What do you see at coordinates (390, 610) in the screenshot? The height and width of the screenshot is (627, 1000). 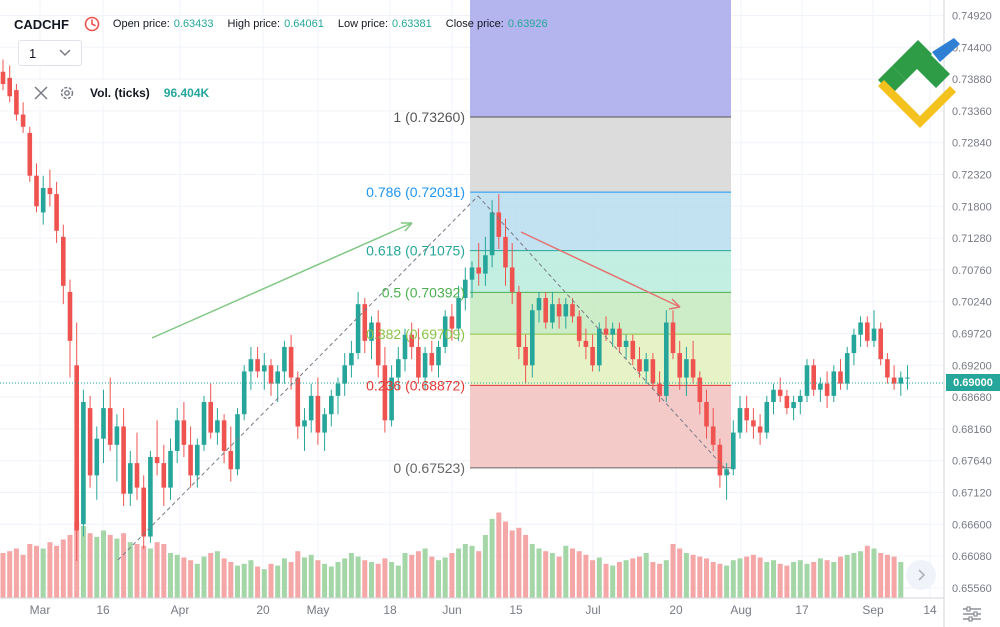 I see `time-tick-label: 18` at bounding box center [390, 610].